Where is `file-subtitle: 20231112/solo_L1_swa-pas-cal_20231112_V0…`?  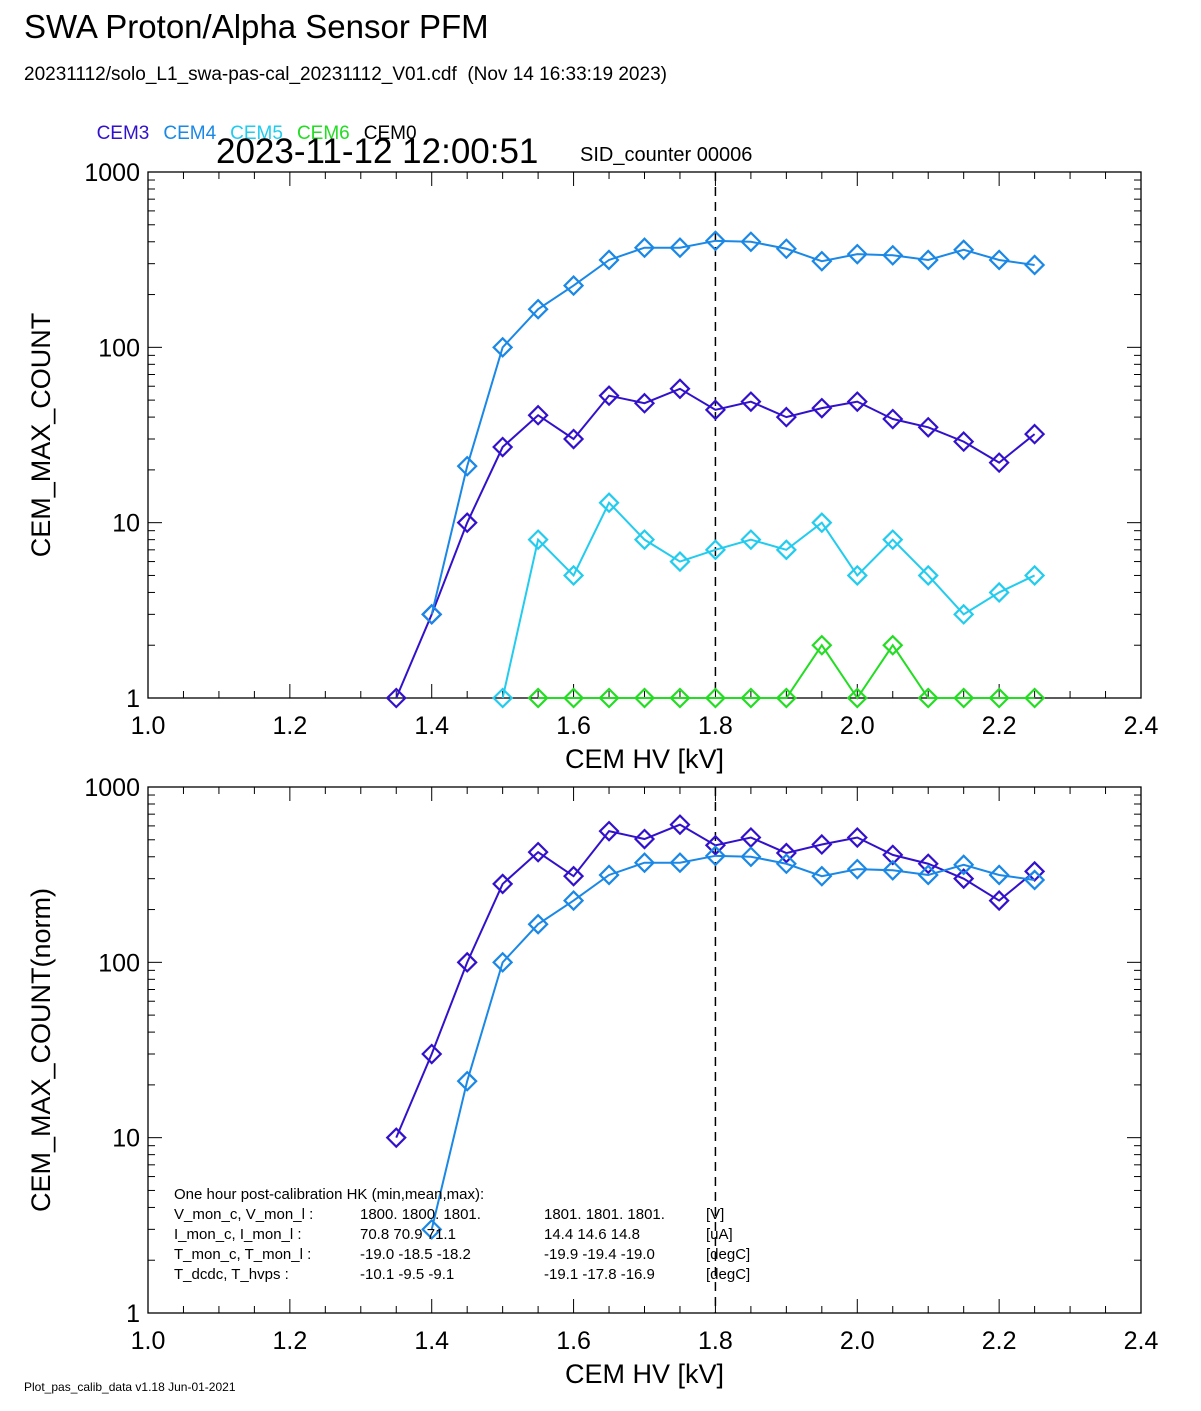
file-subtitle: 20231112/solo_L1_swa-pas-cal_20231112_V0… is located at coordinates (345, 74).